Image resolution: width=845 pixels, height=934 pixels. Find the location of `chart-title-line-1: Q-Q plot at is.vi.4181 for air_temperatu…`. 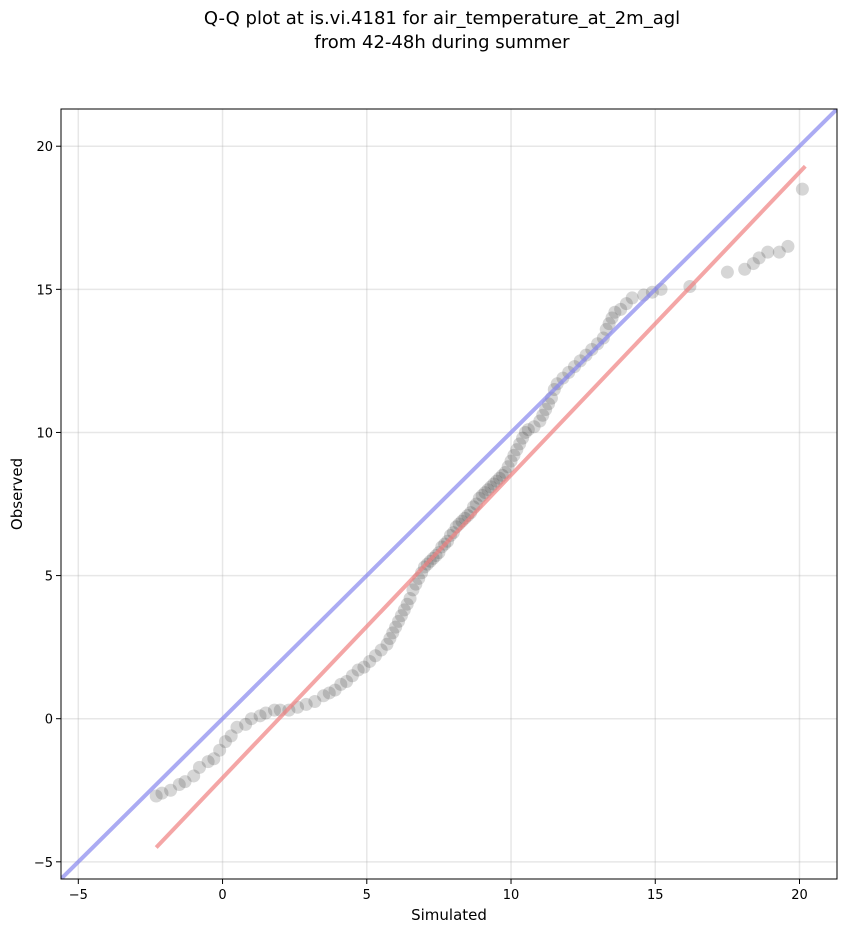

chart-title-line-1: Q-Q plot at is.vi.4181 for air_temperatu… is located at coordinates (442, 18).